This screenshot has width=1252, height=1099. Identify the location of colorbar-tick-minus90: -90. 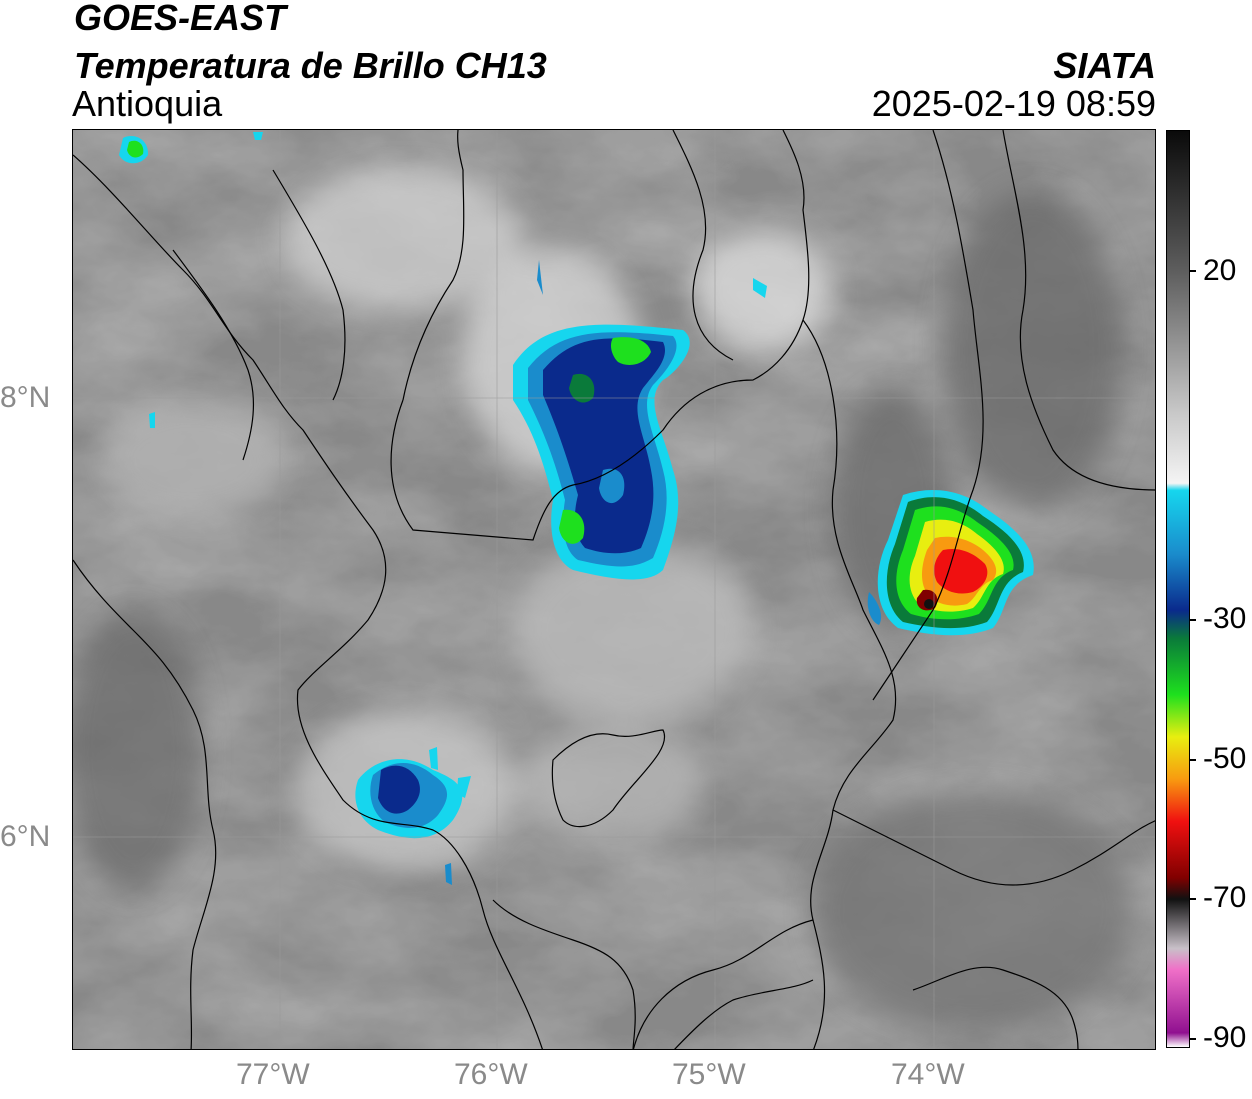
(1225, 1037).